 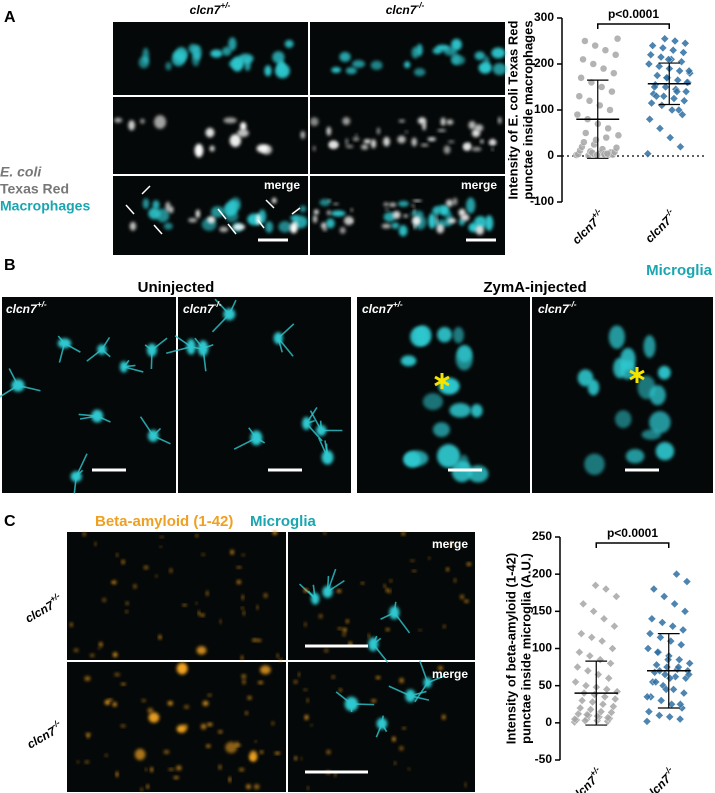 I want to click on arrow, so click(x=270, y=204).